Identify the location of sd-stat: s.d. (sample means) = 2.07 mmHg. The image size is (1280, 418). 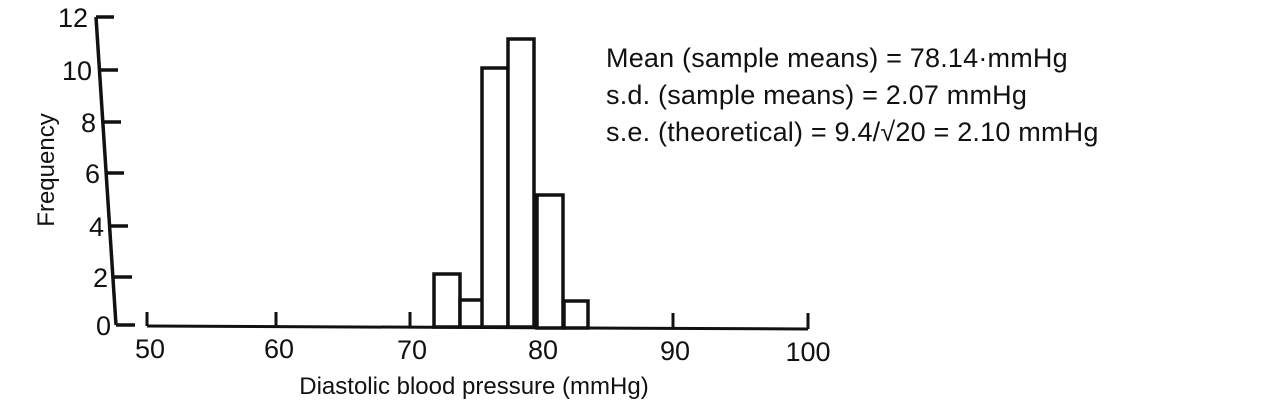
(817, 95).